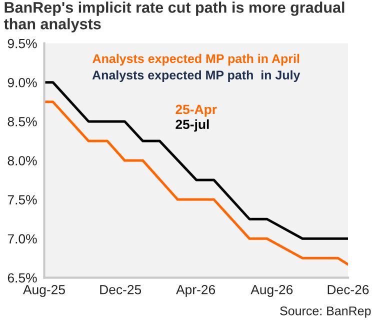  What do you see at coordinates (196, 60) in the screenshot?
I see `annotation: Analysts expected MP path in April` at bounding box center [196, 60].